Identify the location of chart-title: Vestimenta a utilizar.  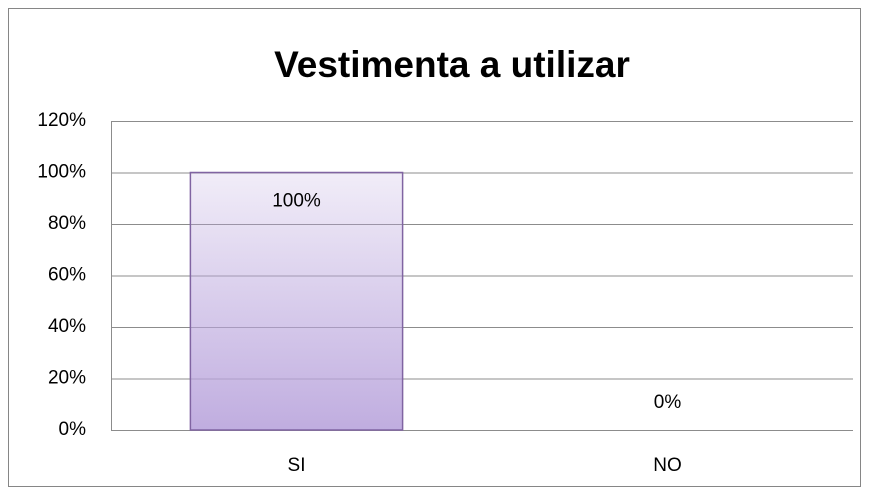
(452, 64).